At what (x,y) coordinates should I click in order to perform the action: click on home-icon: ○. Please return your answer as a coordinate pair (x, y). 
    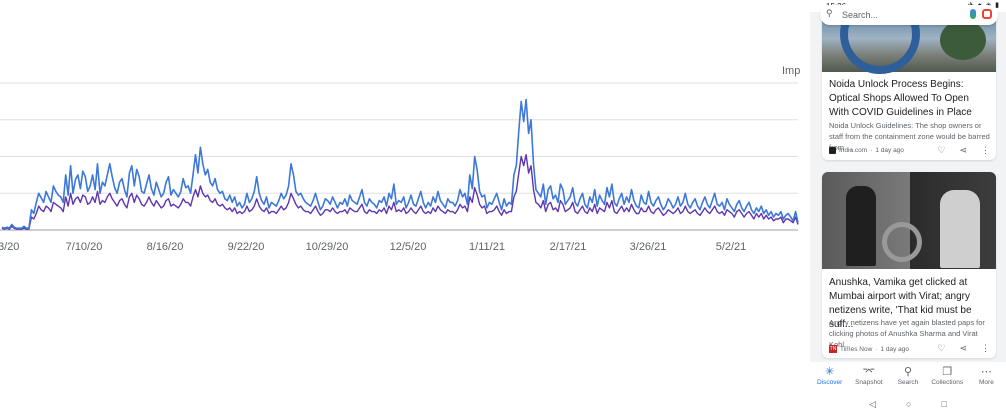
    Looking at the image, I should click on (909, 404).